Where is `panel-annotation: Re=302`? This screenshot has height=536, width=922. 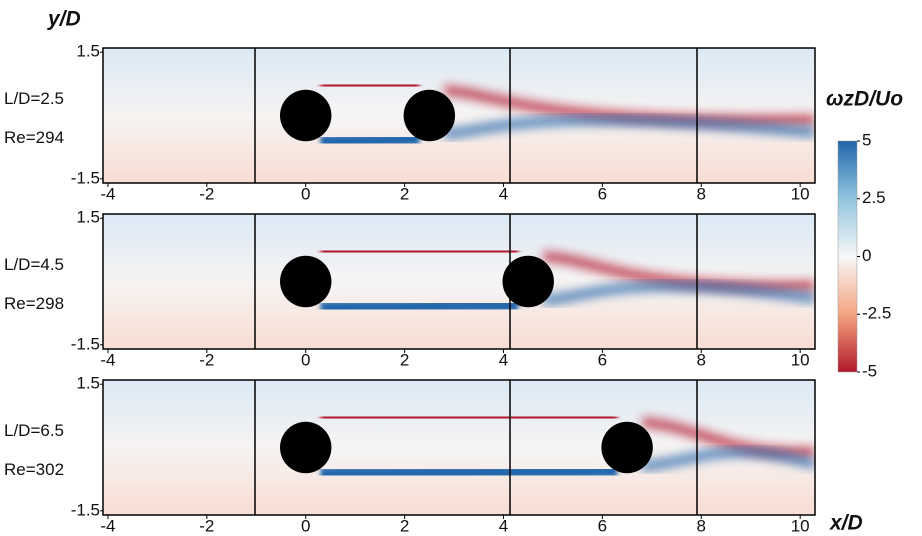
panel-annotation: Re=302 is located at coordinates (34, 469).